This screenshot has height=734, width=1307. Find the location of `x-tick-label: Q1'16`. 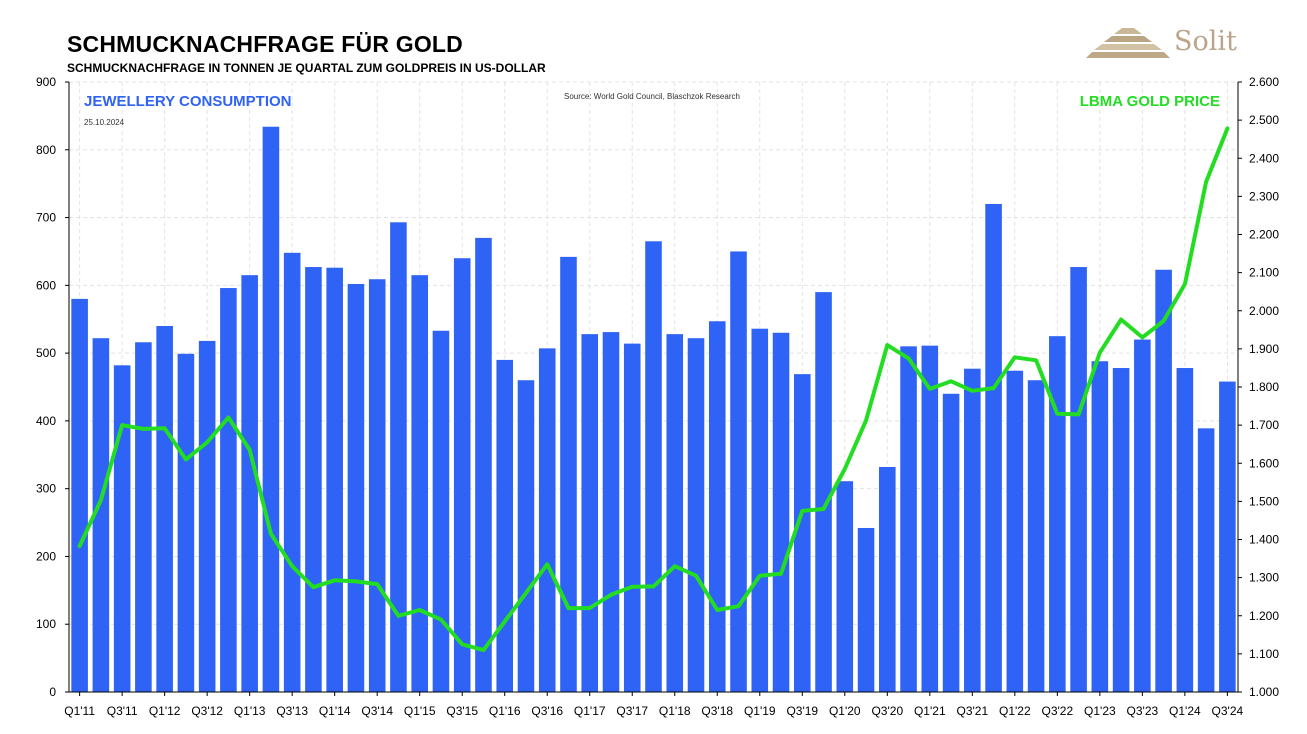

x-tick-label: Q1'16 is located at coordinates (505, 711).